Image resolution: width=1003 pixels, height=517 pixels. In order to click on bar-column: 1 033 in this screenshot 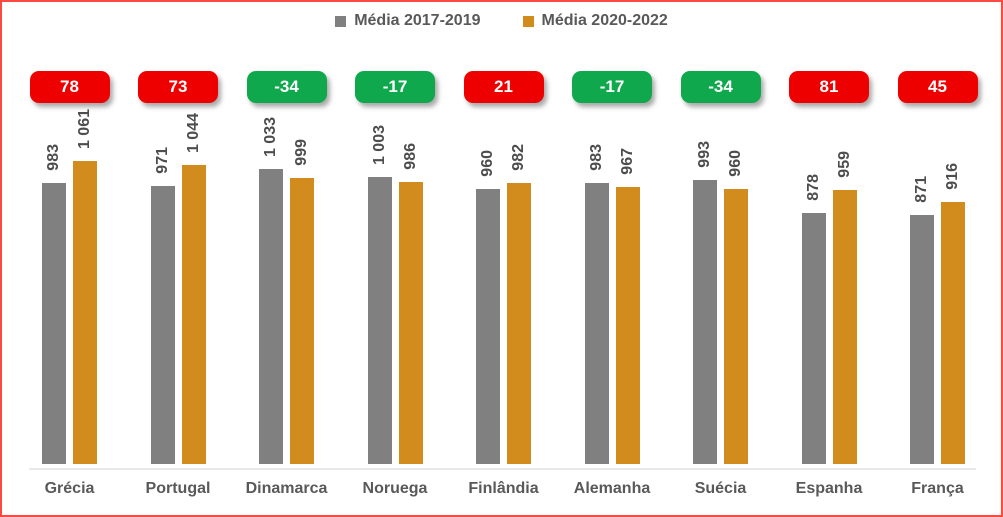, I will do `click(271, 290)`.